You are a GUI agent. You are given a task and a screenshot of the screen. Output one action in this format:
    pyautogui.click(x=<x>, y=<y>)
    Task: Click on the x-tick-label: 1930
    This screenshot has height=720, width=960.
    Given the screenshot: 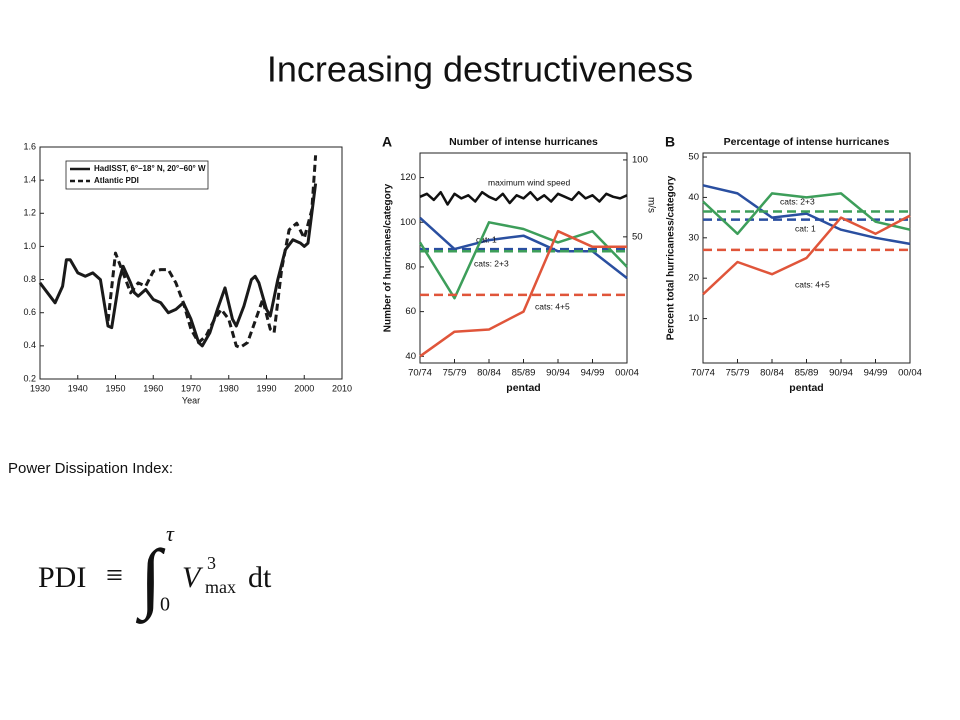 What is the action you would take?
    pyautogui.click(x=40, y=388)
    